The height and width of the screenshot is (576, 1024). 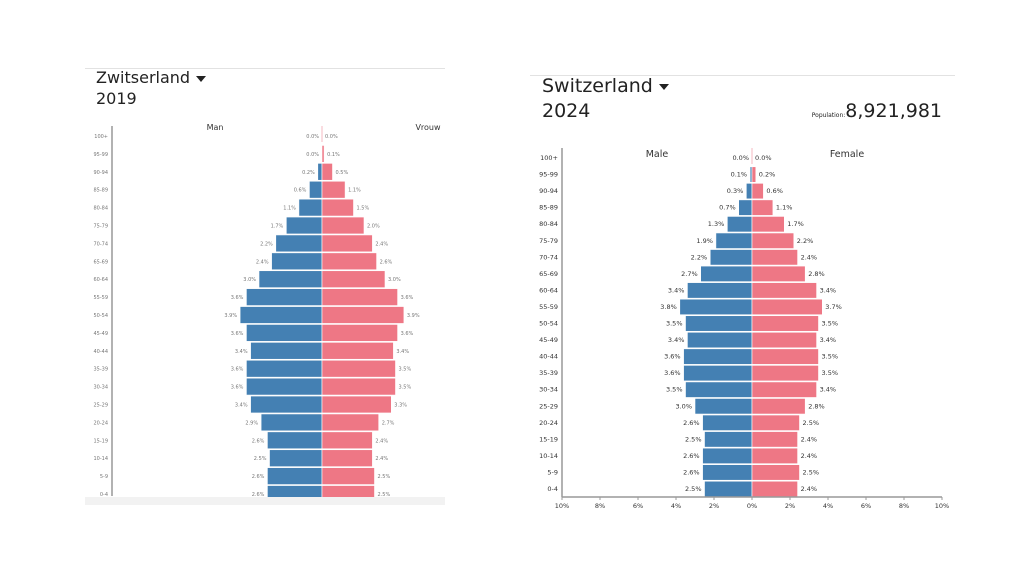 I want to click on x-tick-label: 0%, so click(x=752, y=506).